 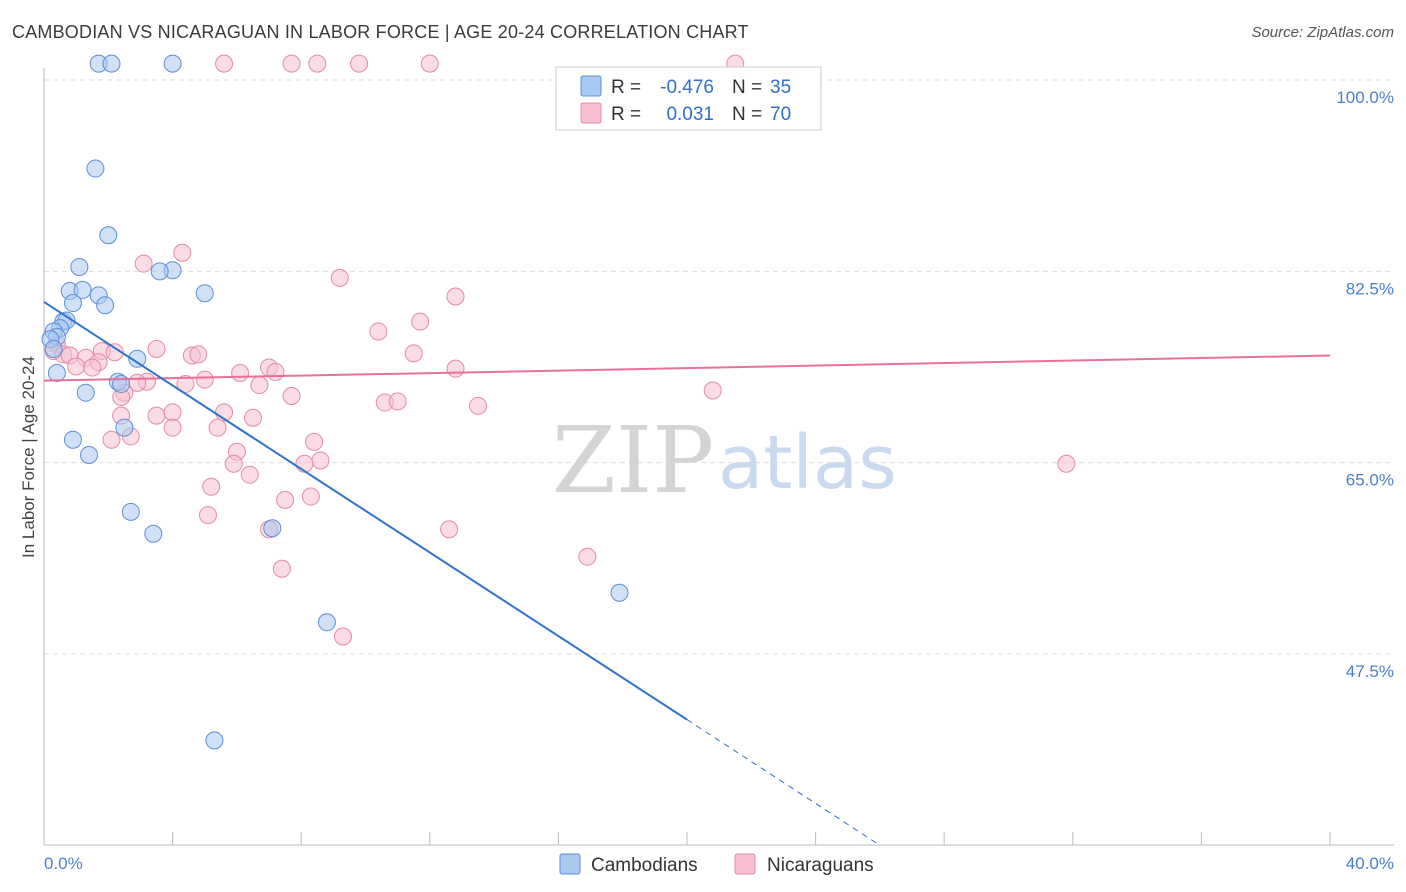 What do you see at coordinates (807, 463) in the screenshot?
I see `watermark-atlas: atlas` at bounding box center [807, 463].